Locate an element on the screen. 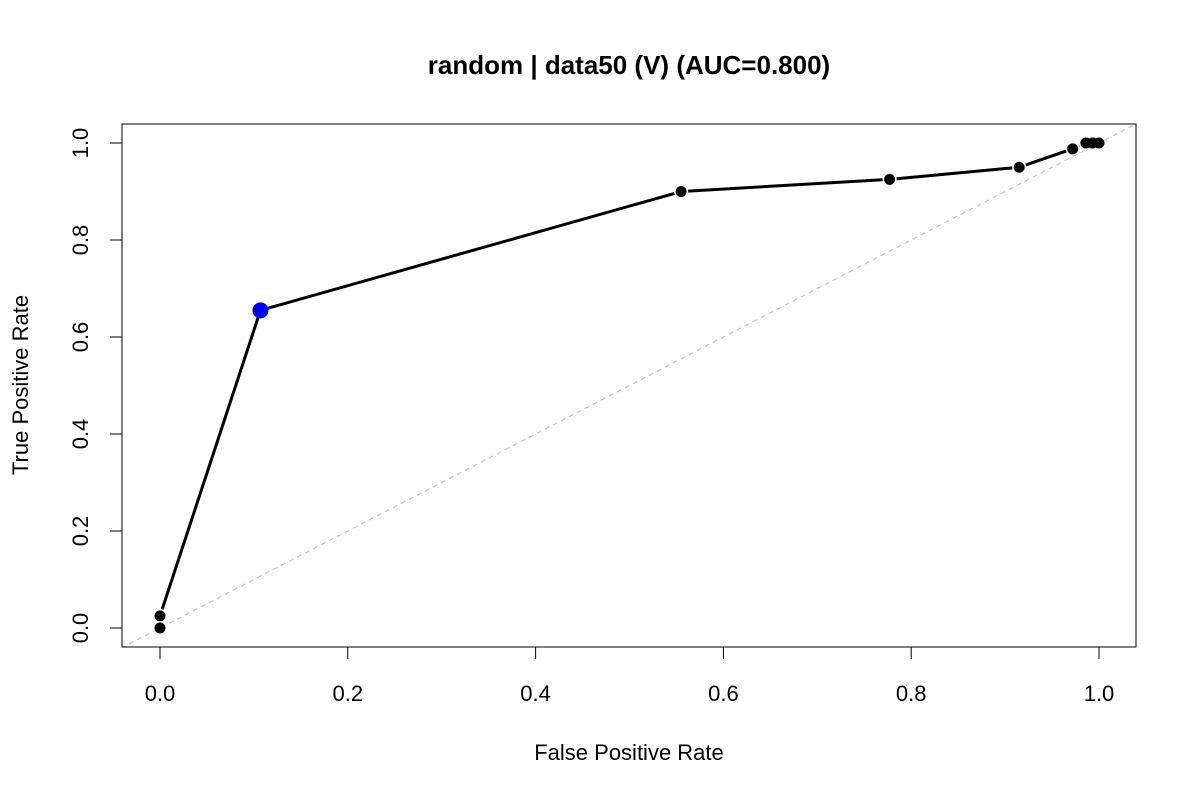 This screenshot has height=800, width=1200. x-tick-label: 0.0 is located at coordinates (160, 693).